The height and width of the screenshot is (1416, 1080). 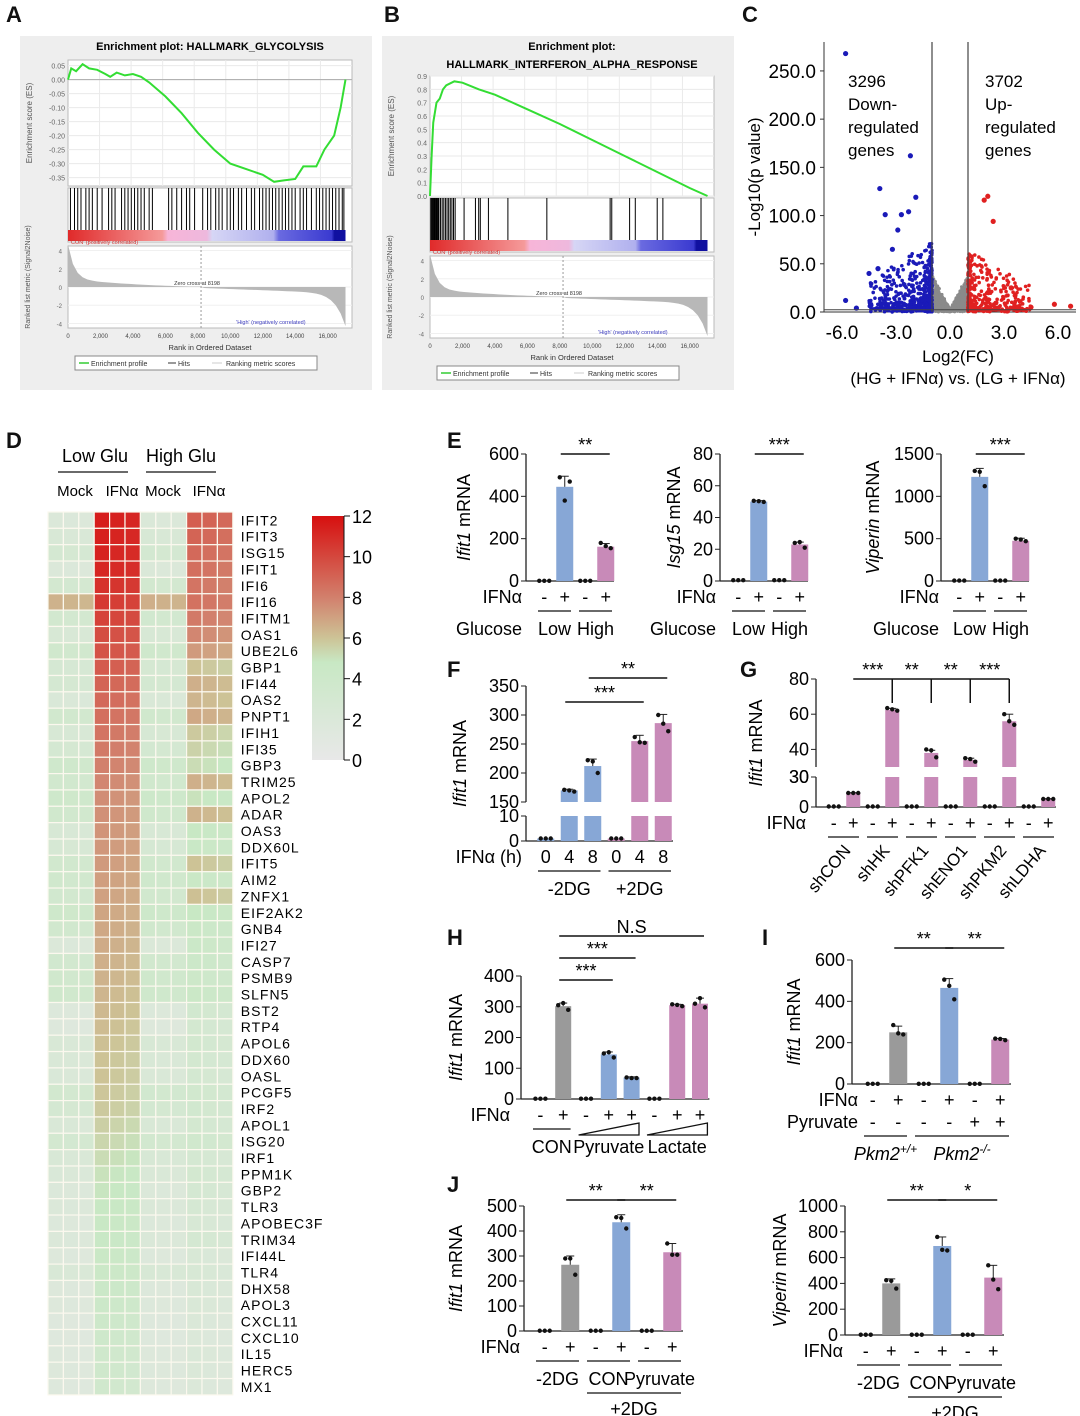 I want to click on supergroup-label: +2DG, so click(x=955, y=1409).